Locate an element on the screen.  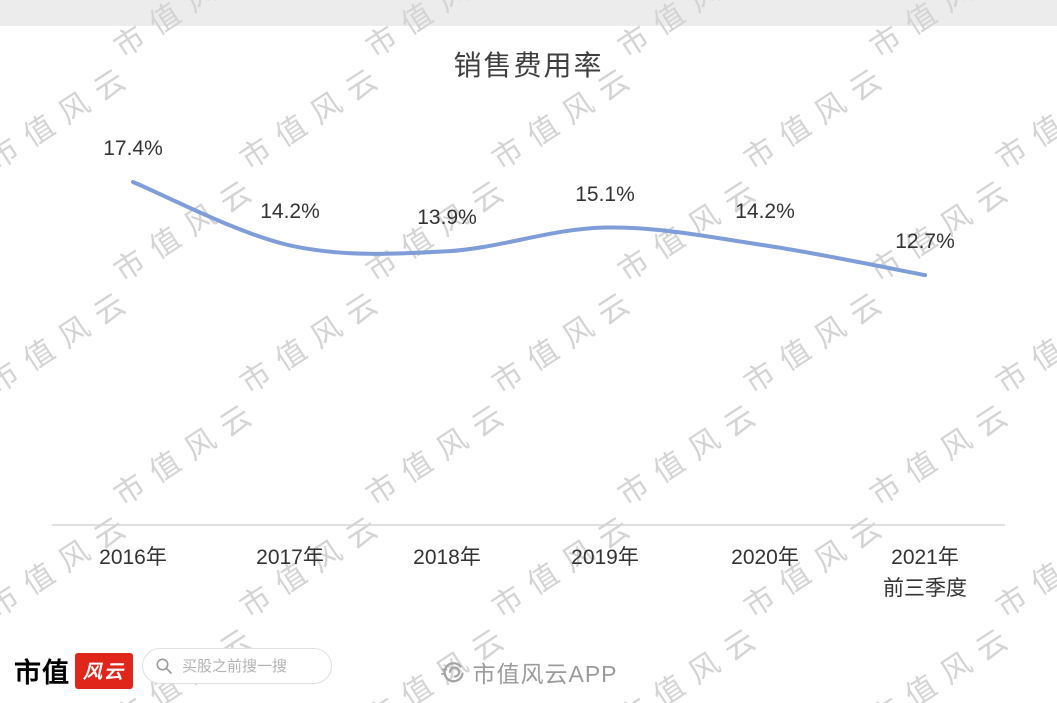
chart-title: 销售费用率 is located at coordinates (528, 65).